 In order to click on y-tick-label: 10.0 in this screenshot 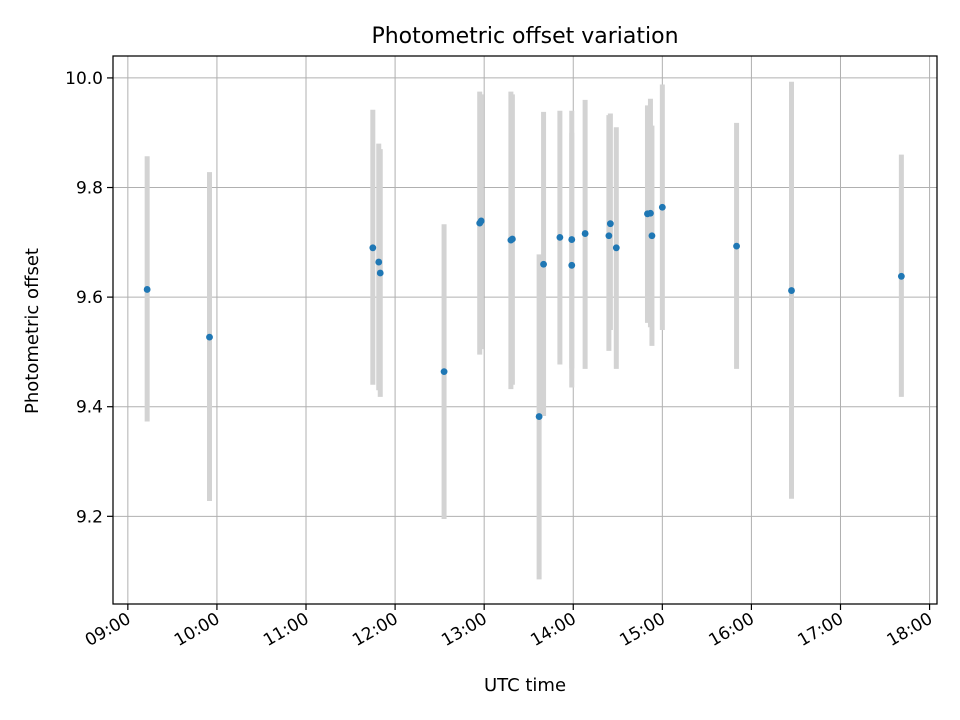, I will do `click(84, 79)`.